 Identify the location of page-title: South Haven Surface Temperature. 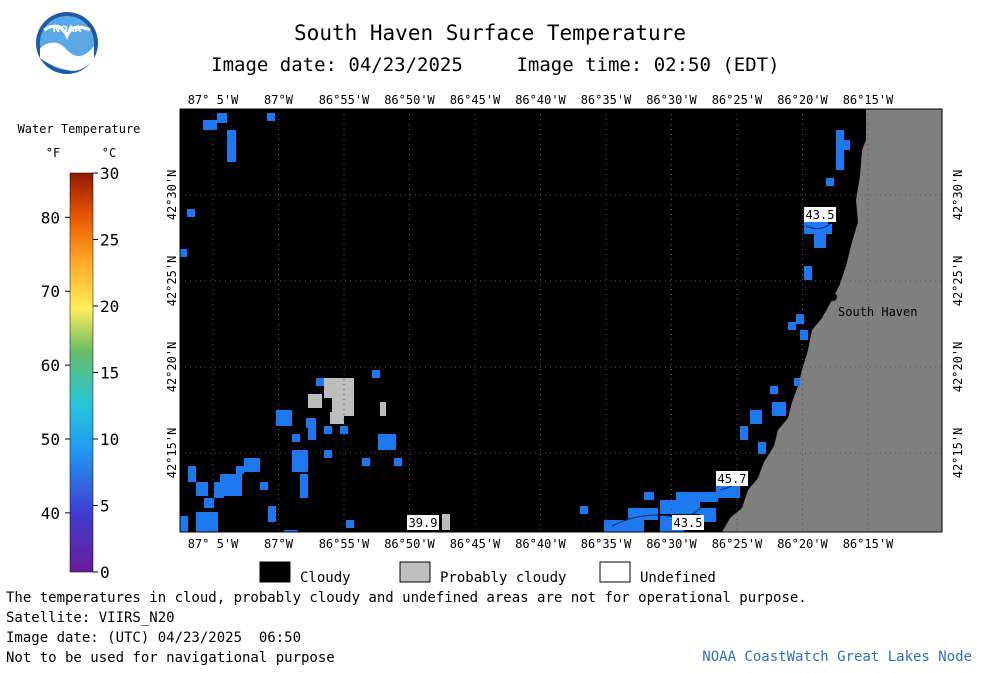
(490, 33).